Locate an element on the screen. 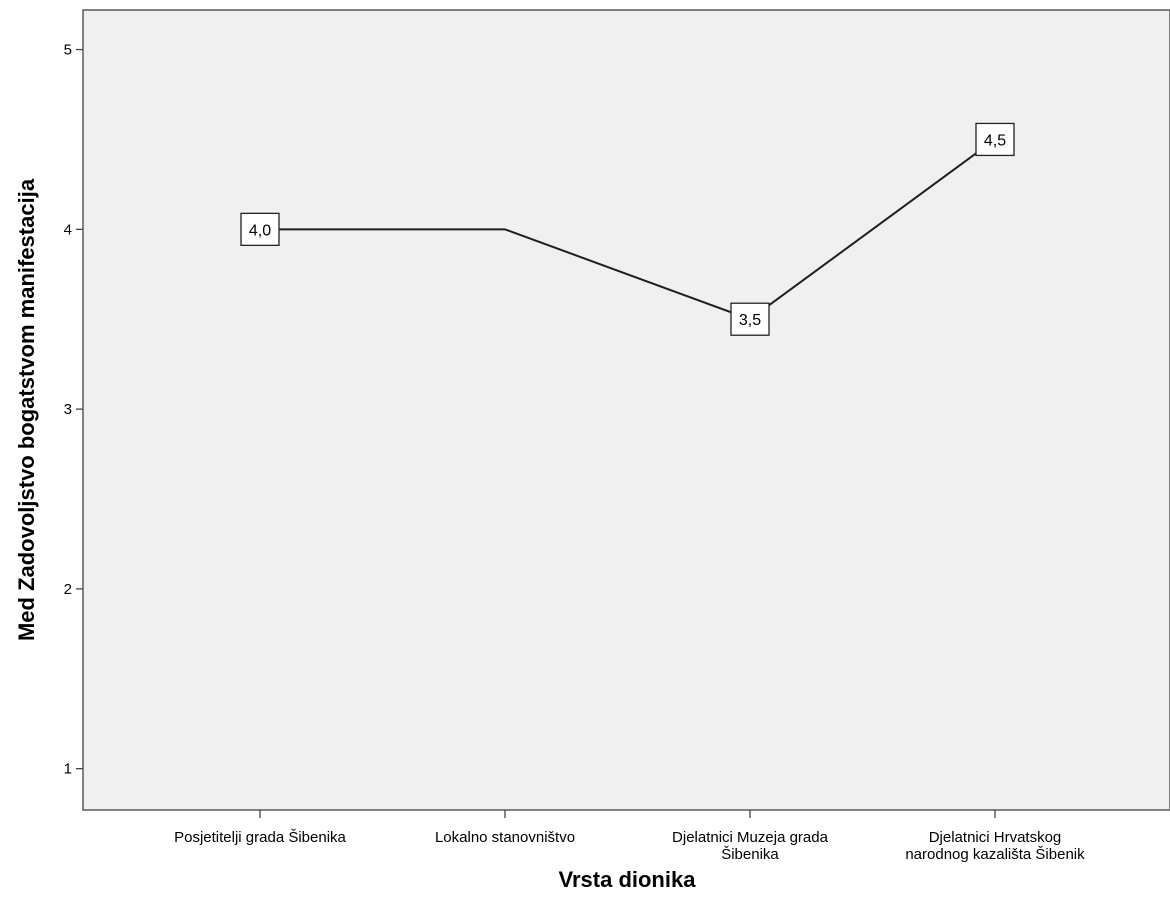 The width and height of the screenshot is (1170, 914). x-tick-label-line: Posjetitelji grada Šibenika is located at coordinates (260, 837).